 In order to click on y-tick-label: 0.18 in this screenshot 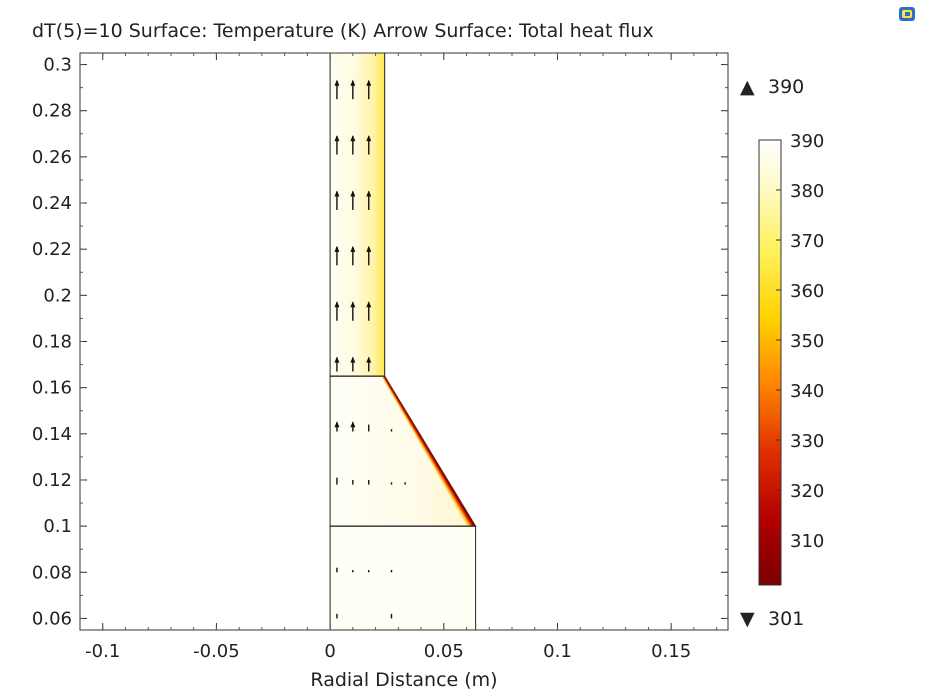, I will do `click(52, 342)`.